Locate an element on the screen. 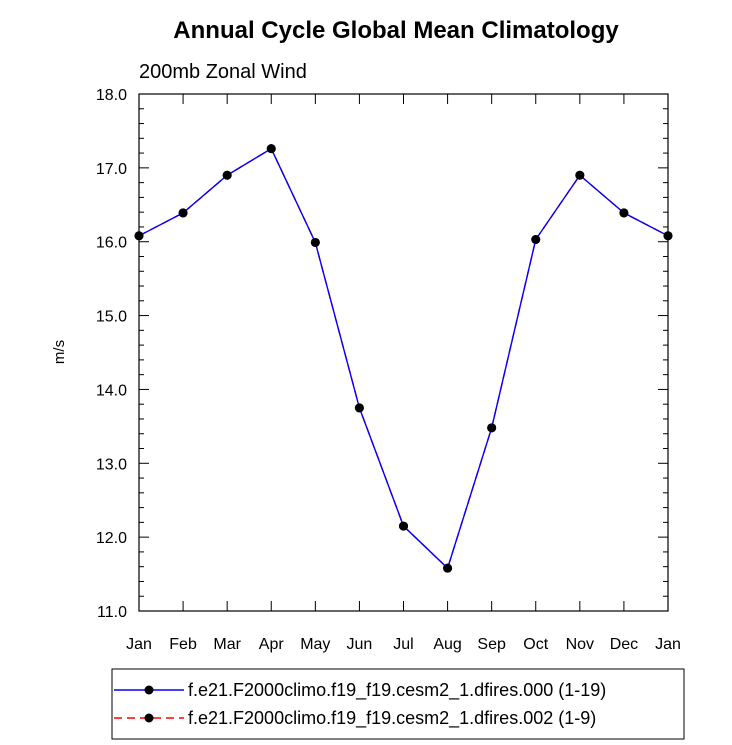  x-tick-label: Jun is located at coordinates (360, 644).